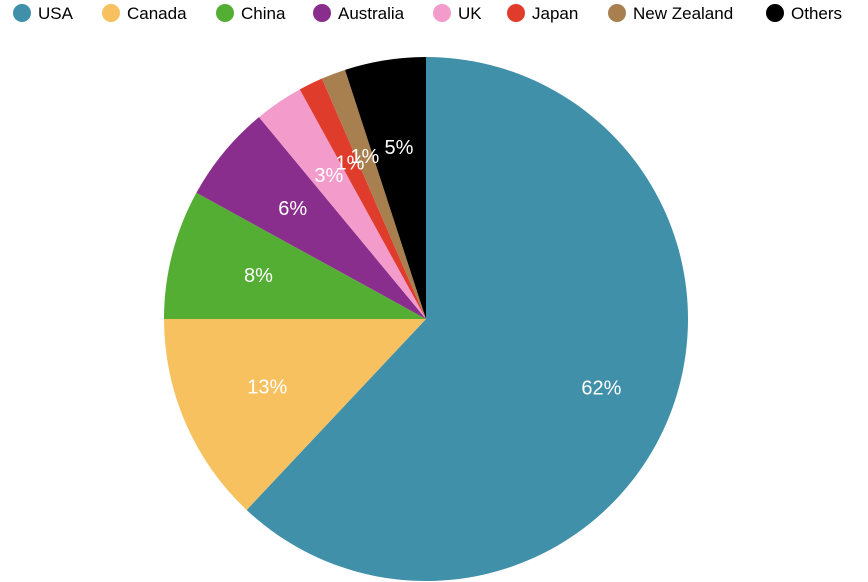 This screenshot has height=582, width=868. I want to click on legend-label: USA, so click(56, 13).